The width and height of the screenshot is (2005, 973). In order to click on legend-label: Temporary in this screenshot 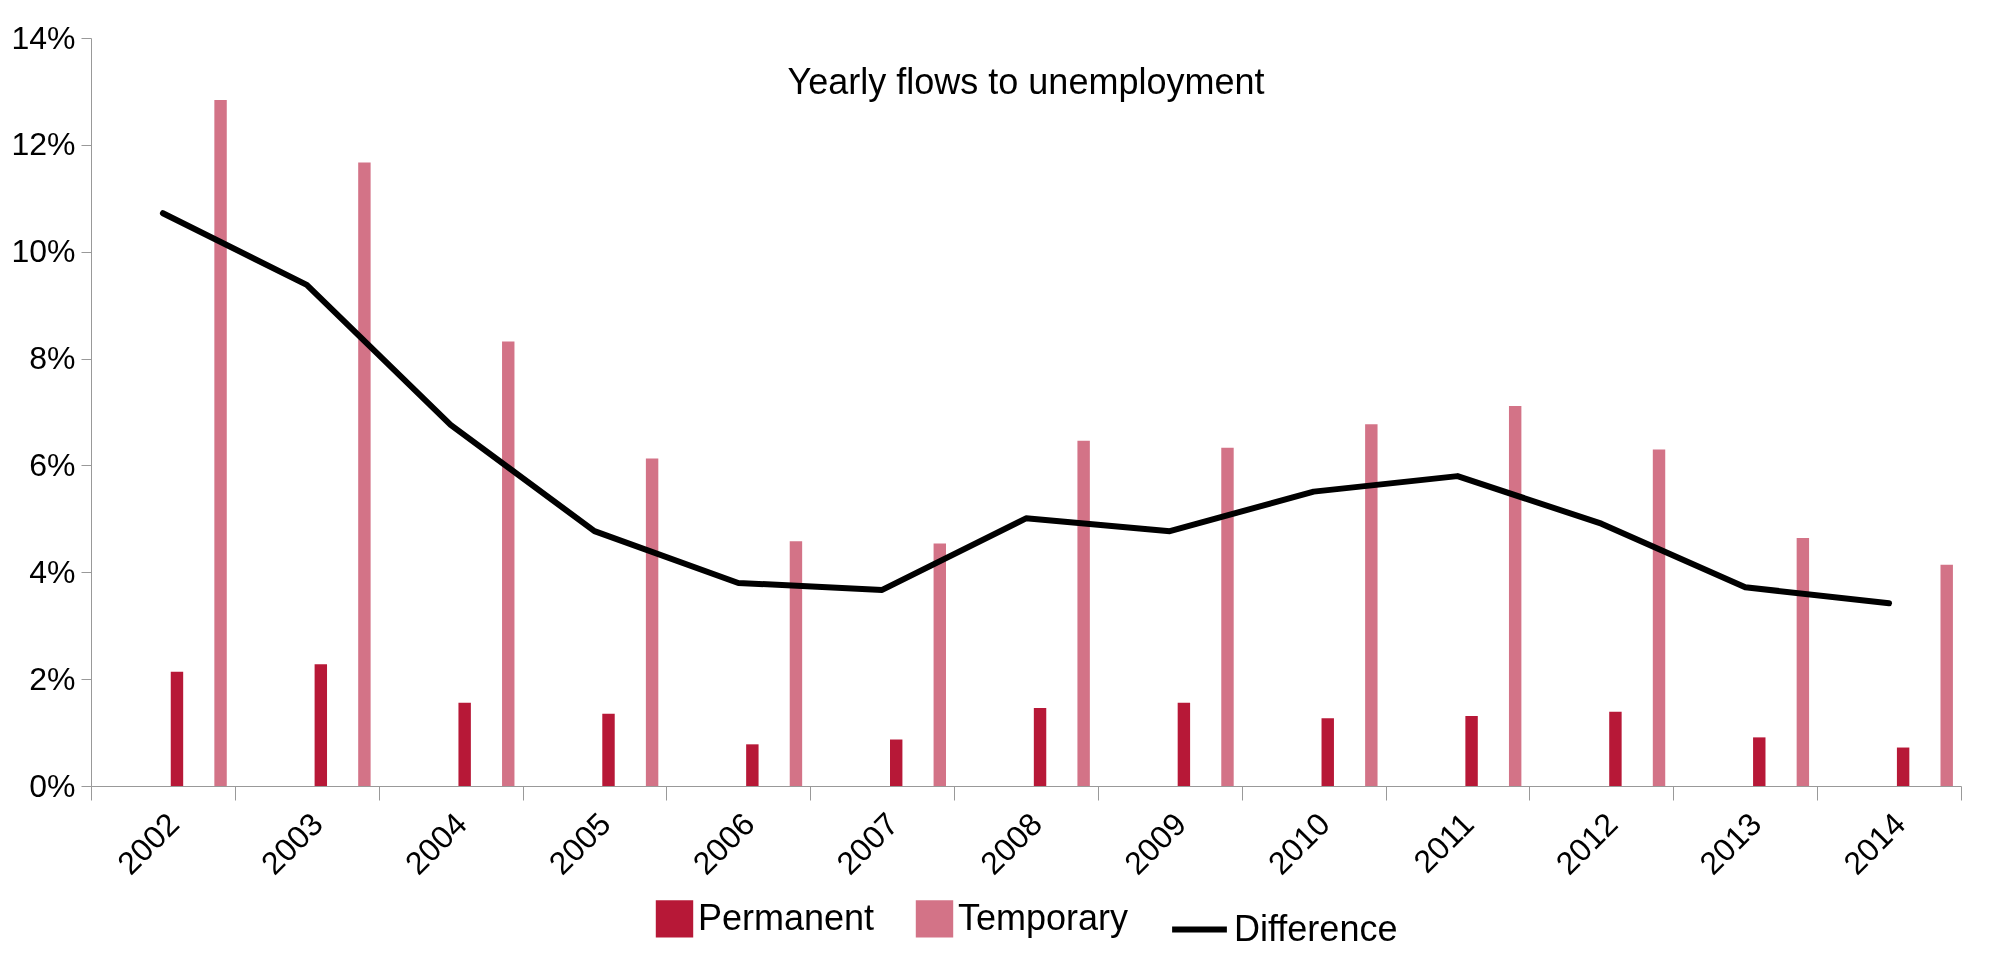, I will do `click(1043, 917)`.